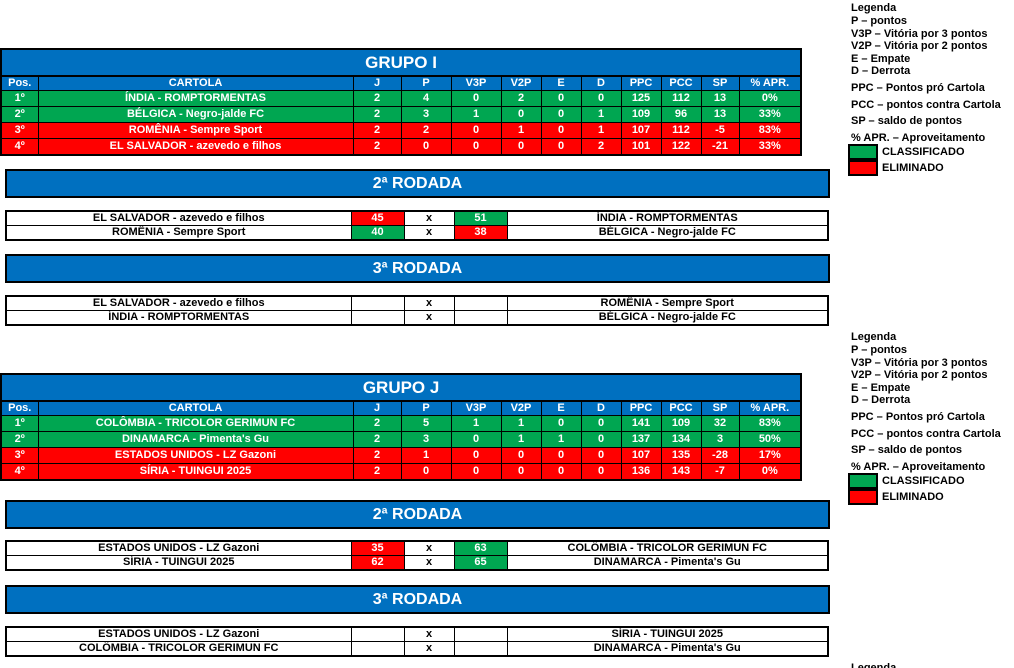 Image resolution: width=1014 pixels, height=668 pixels. Describe the element at coordinates (377, 218) in the screenshot. I see `home-score-cell: 45` at that location.